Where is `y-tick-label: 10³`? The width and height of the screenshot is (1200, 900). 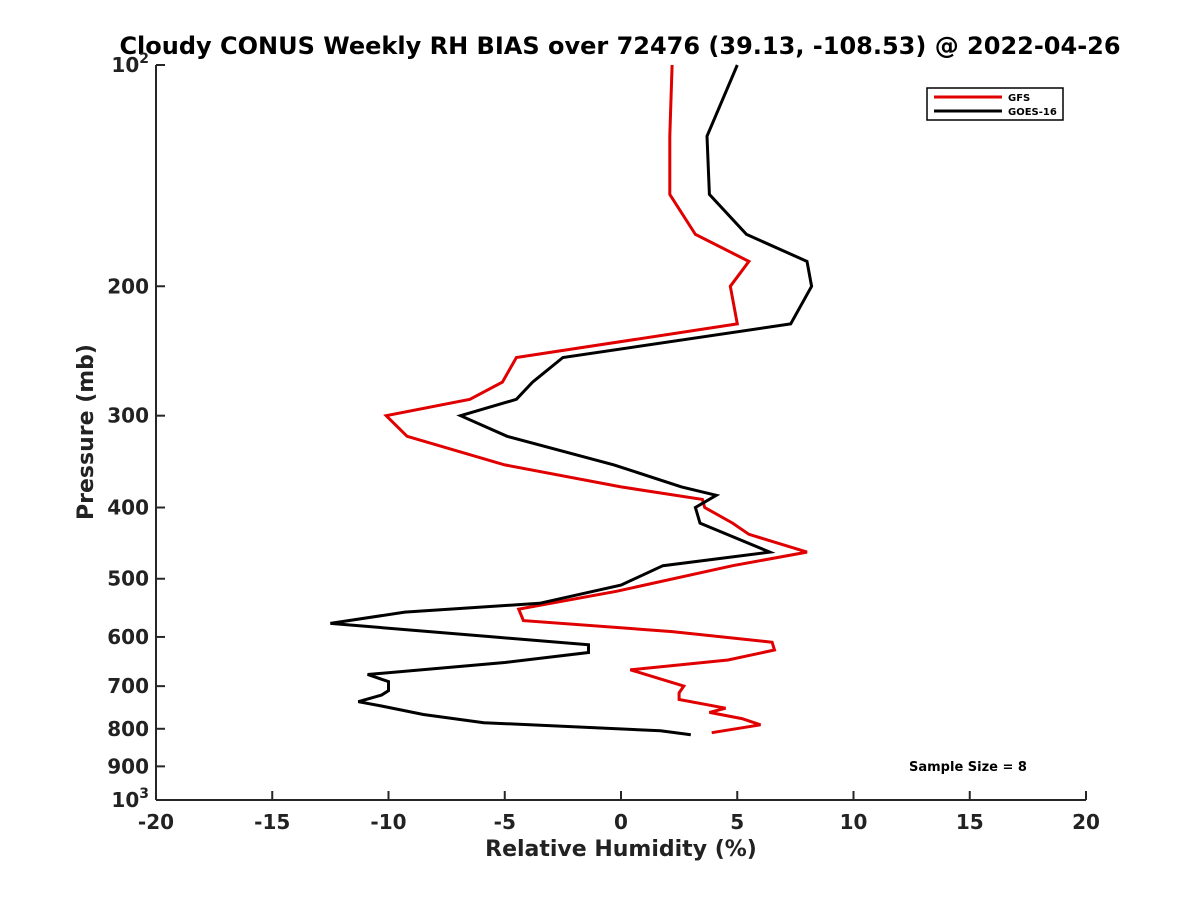 y-tick-label: 10³ is located at coordinates (130, 799).